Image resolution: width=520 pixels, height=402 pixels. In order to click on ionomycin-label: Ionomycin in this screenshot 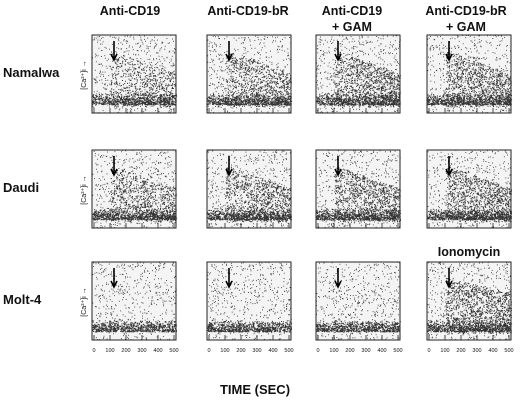, I will do `click(469, 252)`.